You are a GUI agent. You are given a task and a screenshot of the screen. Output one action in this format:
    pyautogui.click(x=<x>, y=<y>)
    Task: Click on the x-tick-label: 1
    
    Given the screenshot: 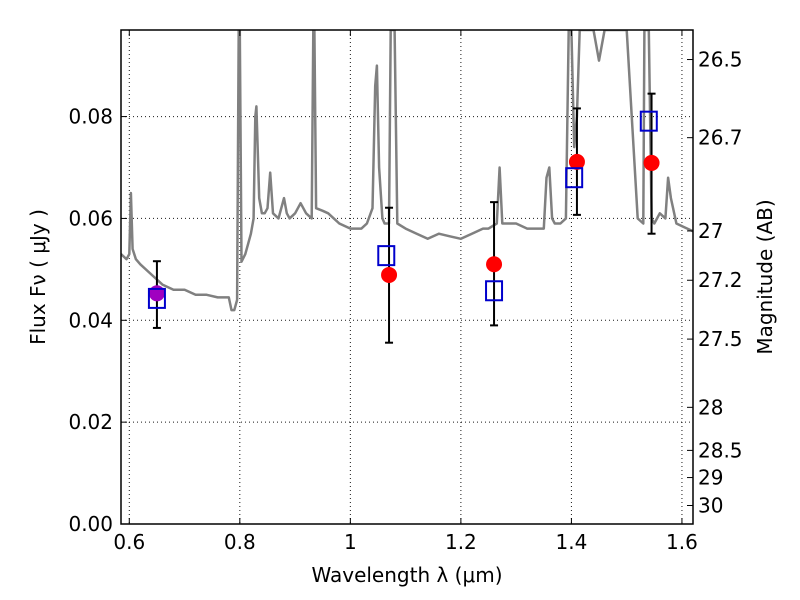 What is the action you would take?
    pyautogui.click(x=350, y=542)
    